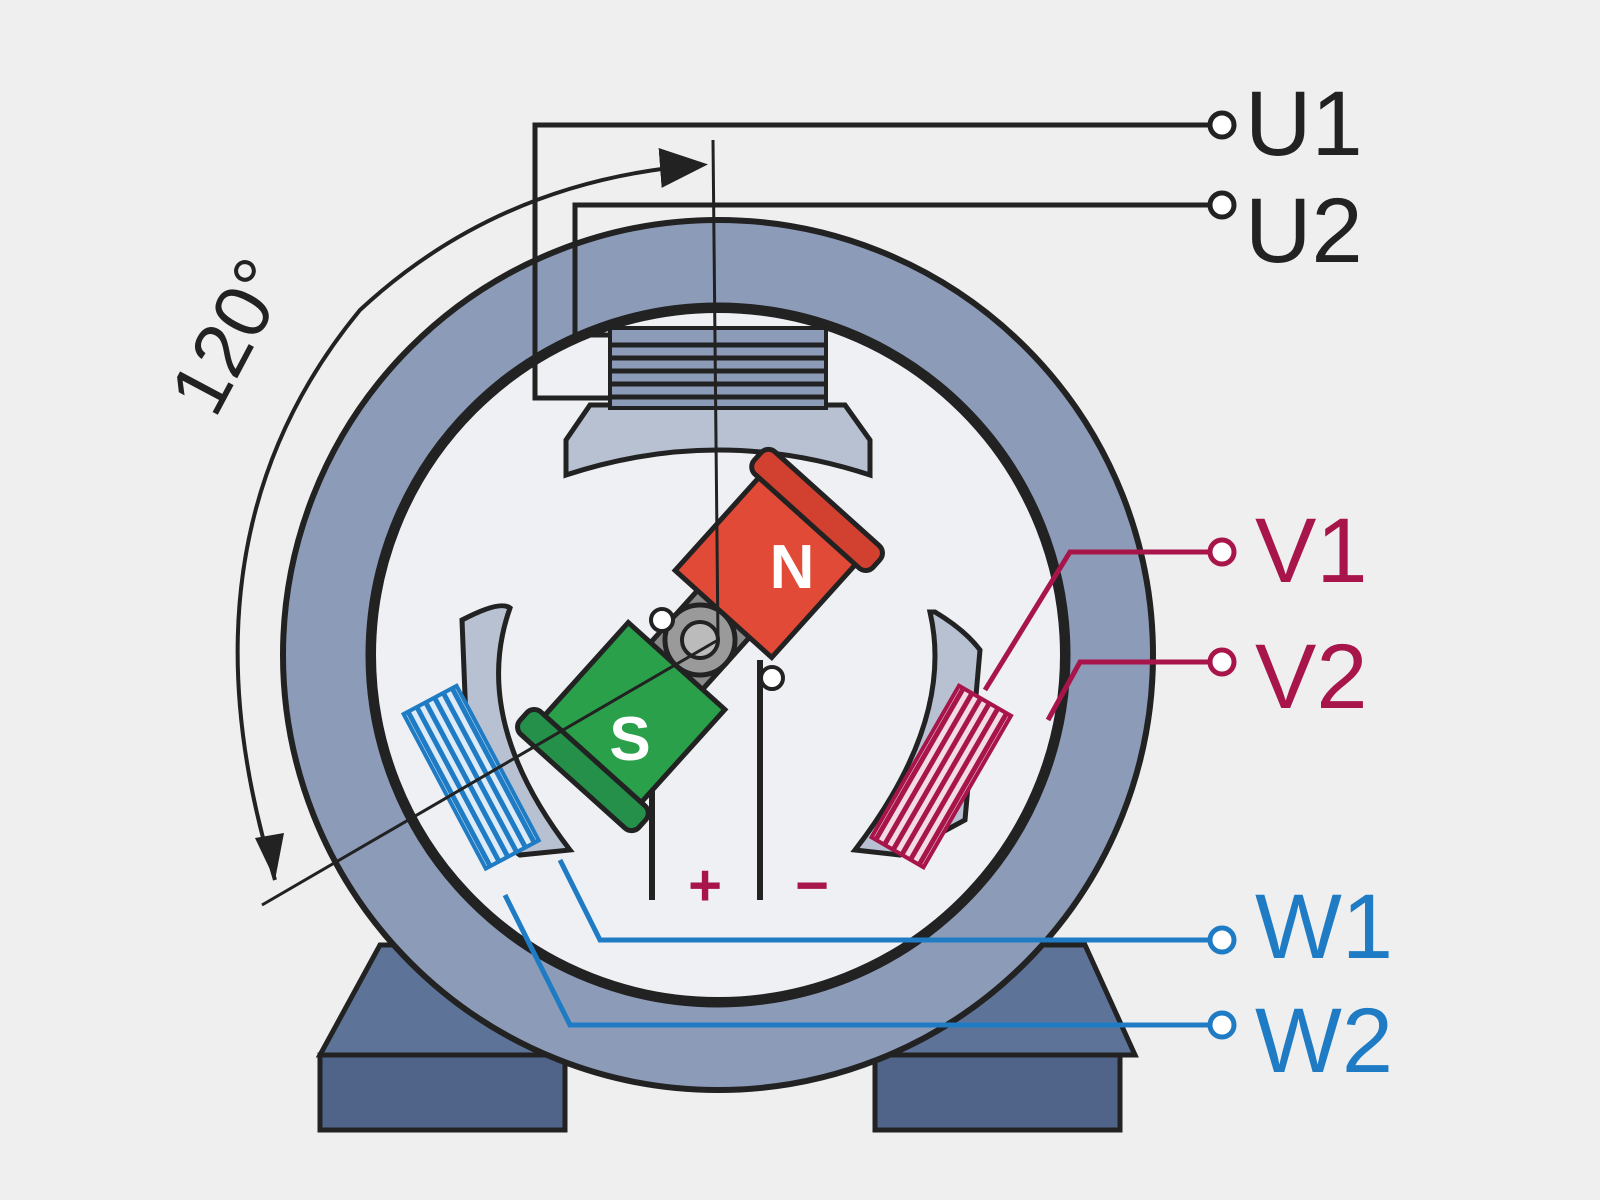 The height and width of the screenshot is (1200, 1600). I want to click on terminal-label-u2: U2, so click(1304, 231).